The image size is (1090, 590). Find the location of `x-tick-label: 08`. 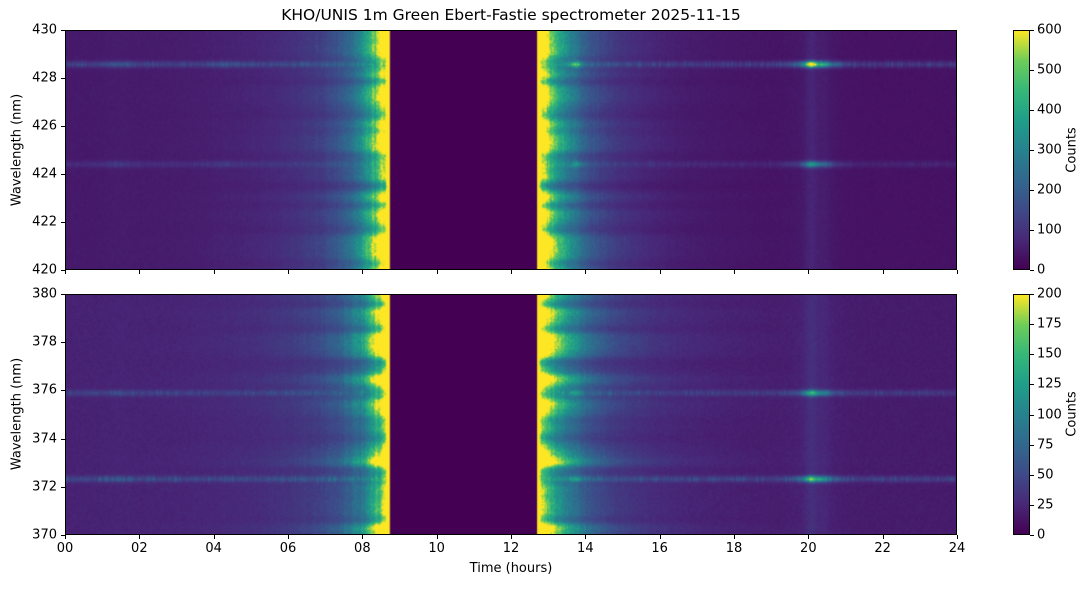

x-tick-label: 08 is located at coordinates (362, 548).